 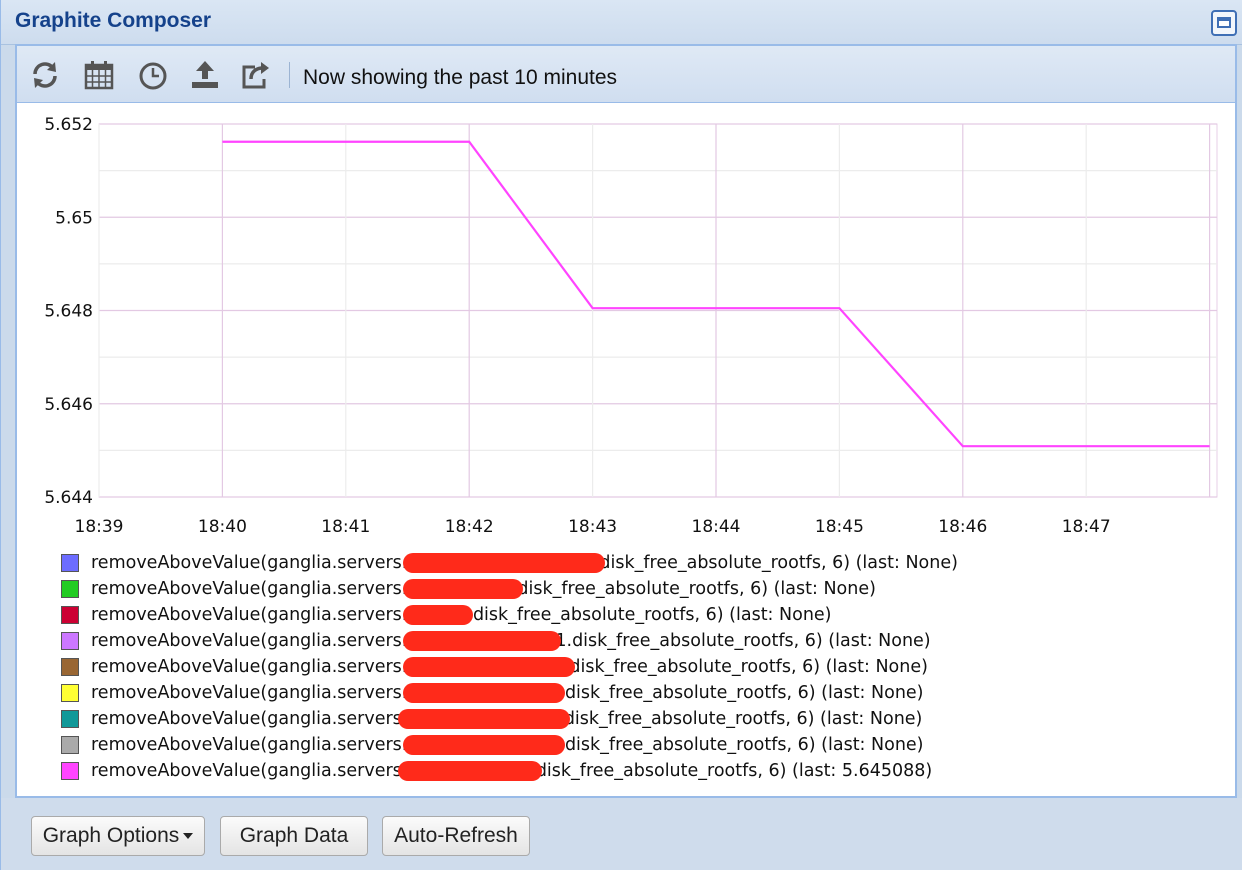 I want to click on title-bar: Graphite Composer, so click(x=621, y=22).